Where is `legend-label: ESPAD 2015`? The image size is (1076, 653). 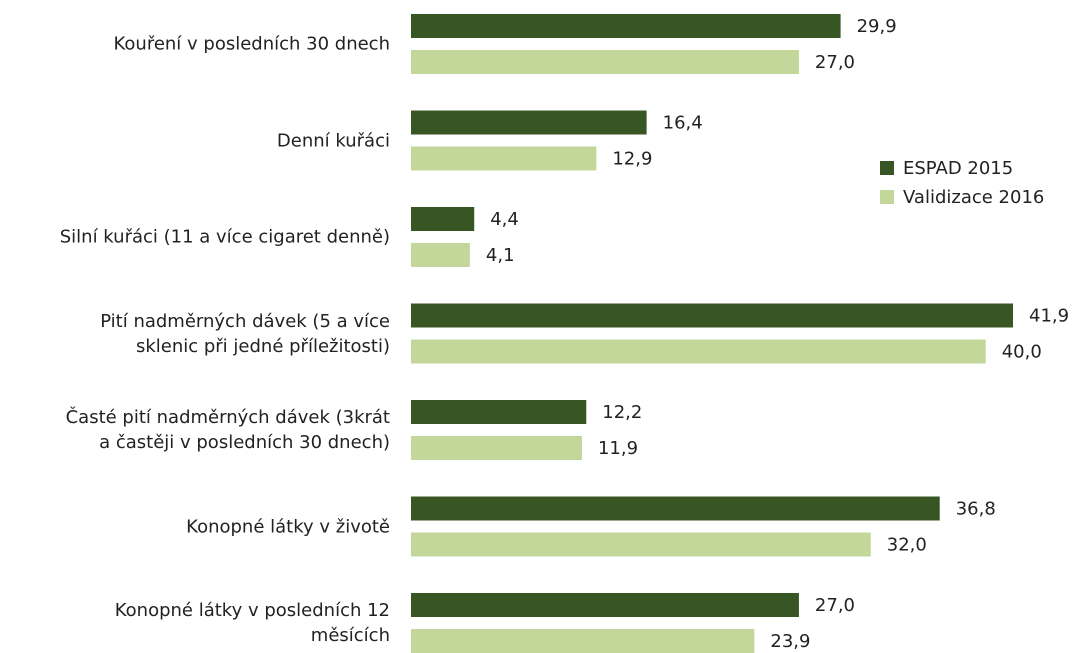
legend-label: ESPAD 2015 is located at coordinates (958, 168).